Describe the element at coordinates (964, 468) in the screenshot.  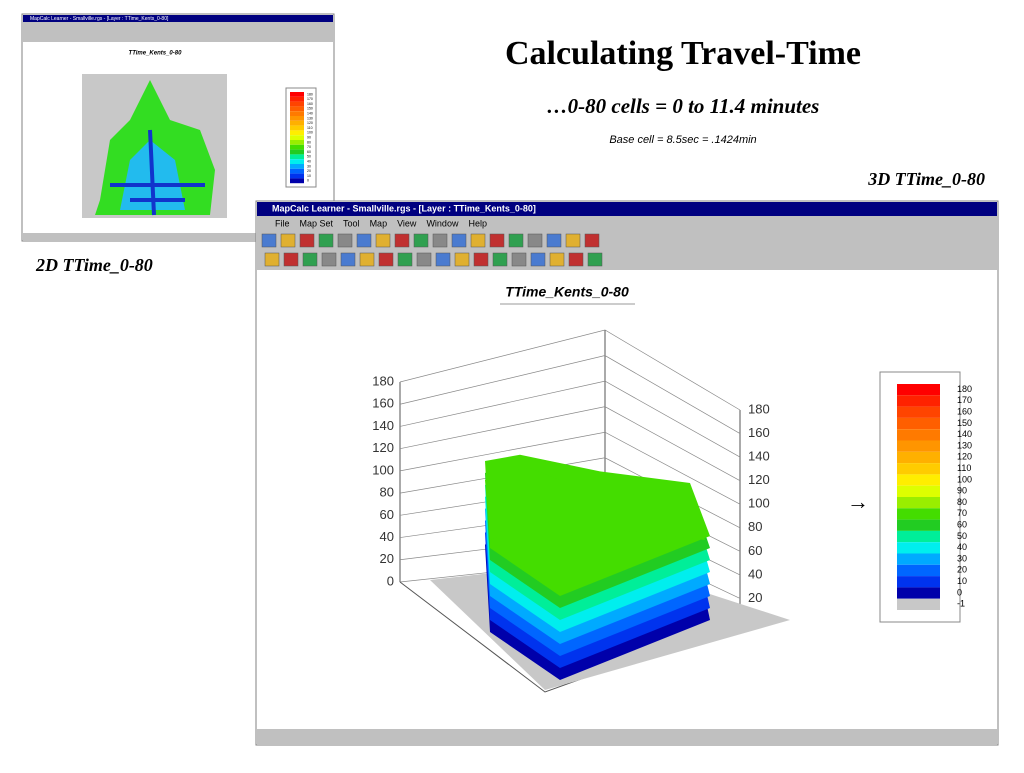
I see `legend-label: 110` at that location.